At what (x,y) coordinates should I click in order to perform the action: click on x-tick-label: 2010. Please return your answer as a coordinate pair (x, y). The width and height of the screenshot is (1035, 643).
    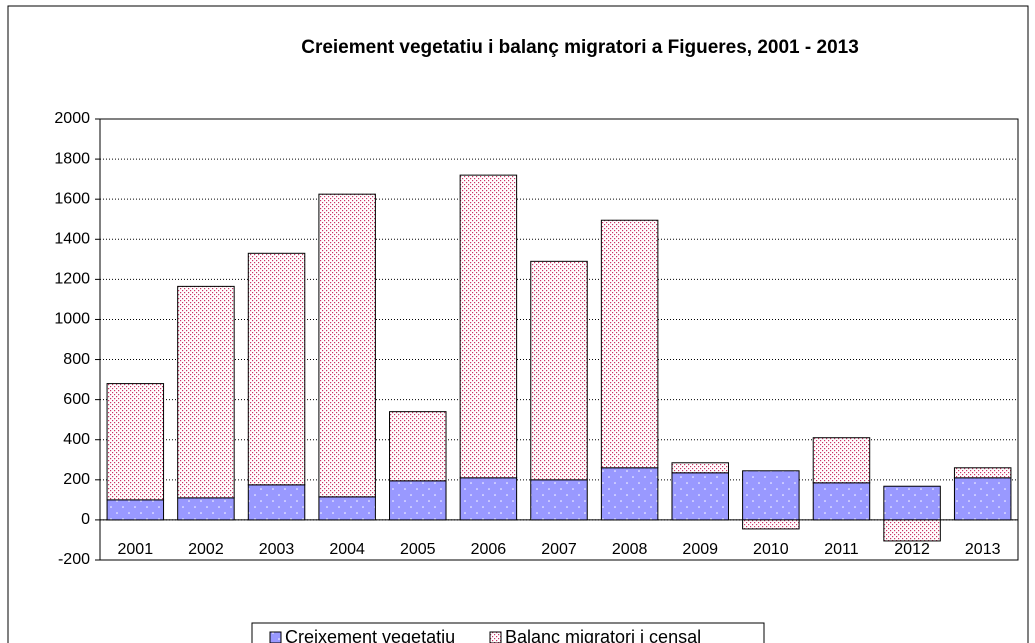
    Looking at the image, I should click on (771, 549).